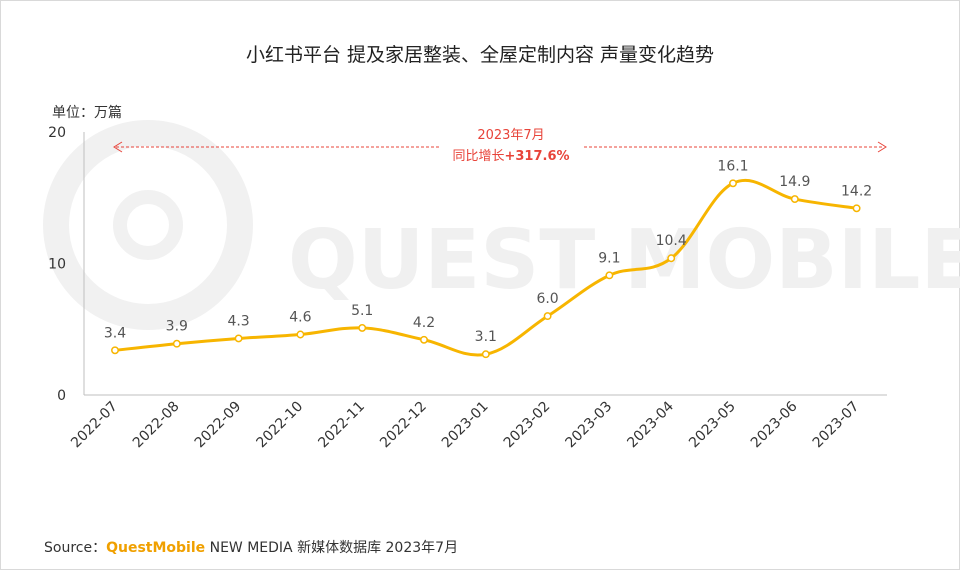 Image resolution: width=960 pixels, height=570 pixels. Describe the element at coordinates (218, 425) in the screenshot. I see `x-tick-label: 2022-09` at that location.